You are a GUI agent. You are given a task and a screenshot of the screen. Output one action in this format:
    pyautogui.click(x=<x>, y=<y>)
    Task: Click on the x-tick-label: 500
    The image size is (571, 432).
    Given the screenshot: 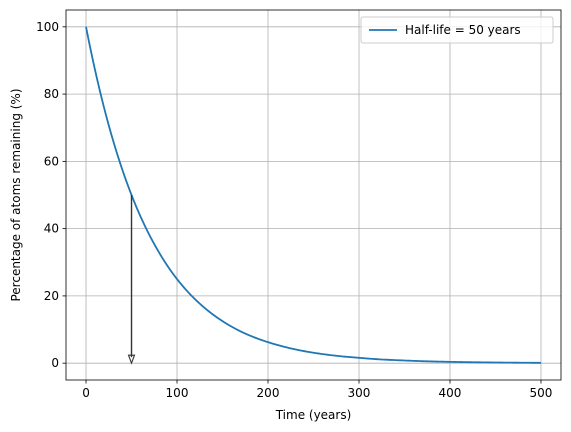 What is the action you would take?
    pyautogui.click(x=541, y=393)
    